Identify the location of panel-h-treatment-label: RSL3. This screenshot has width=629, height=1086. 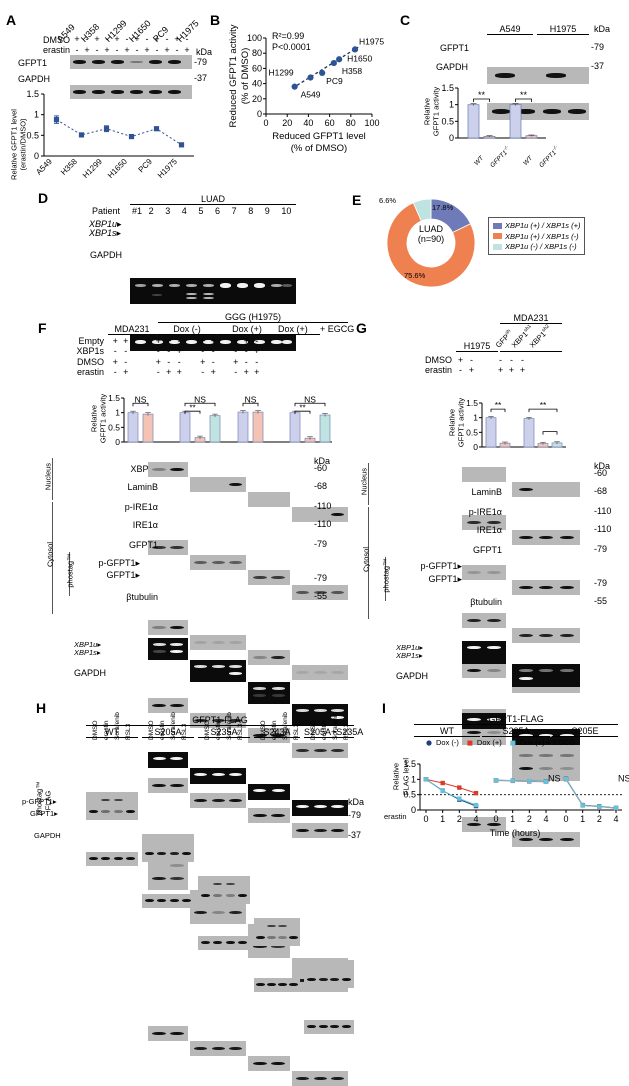
(184, 731).